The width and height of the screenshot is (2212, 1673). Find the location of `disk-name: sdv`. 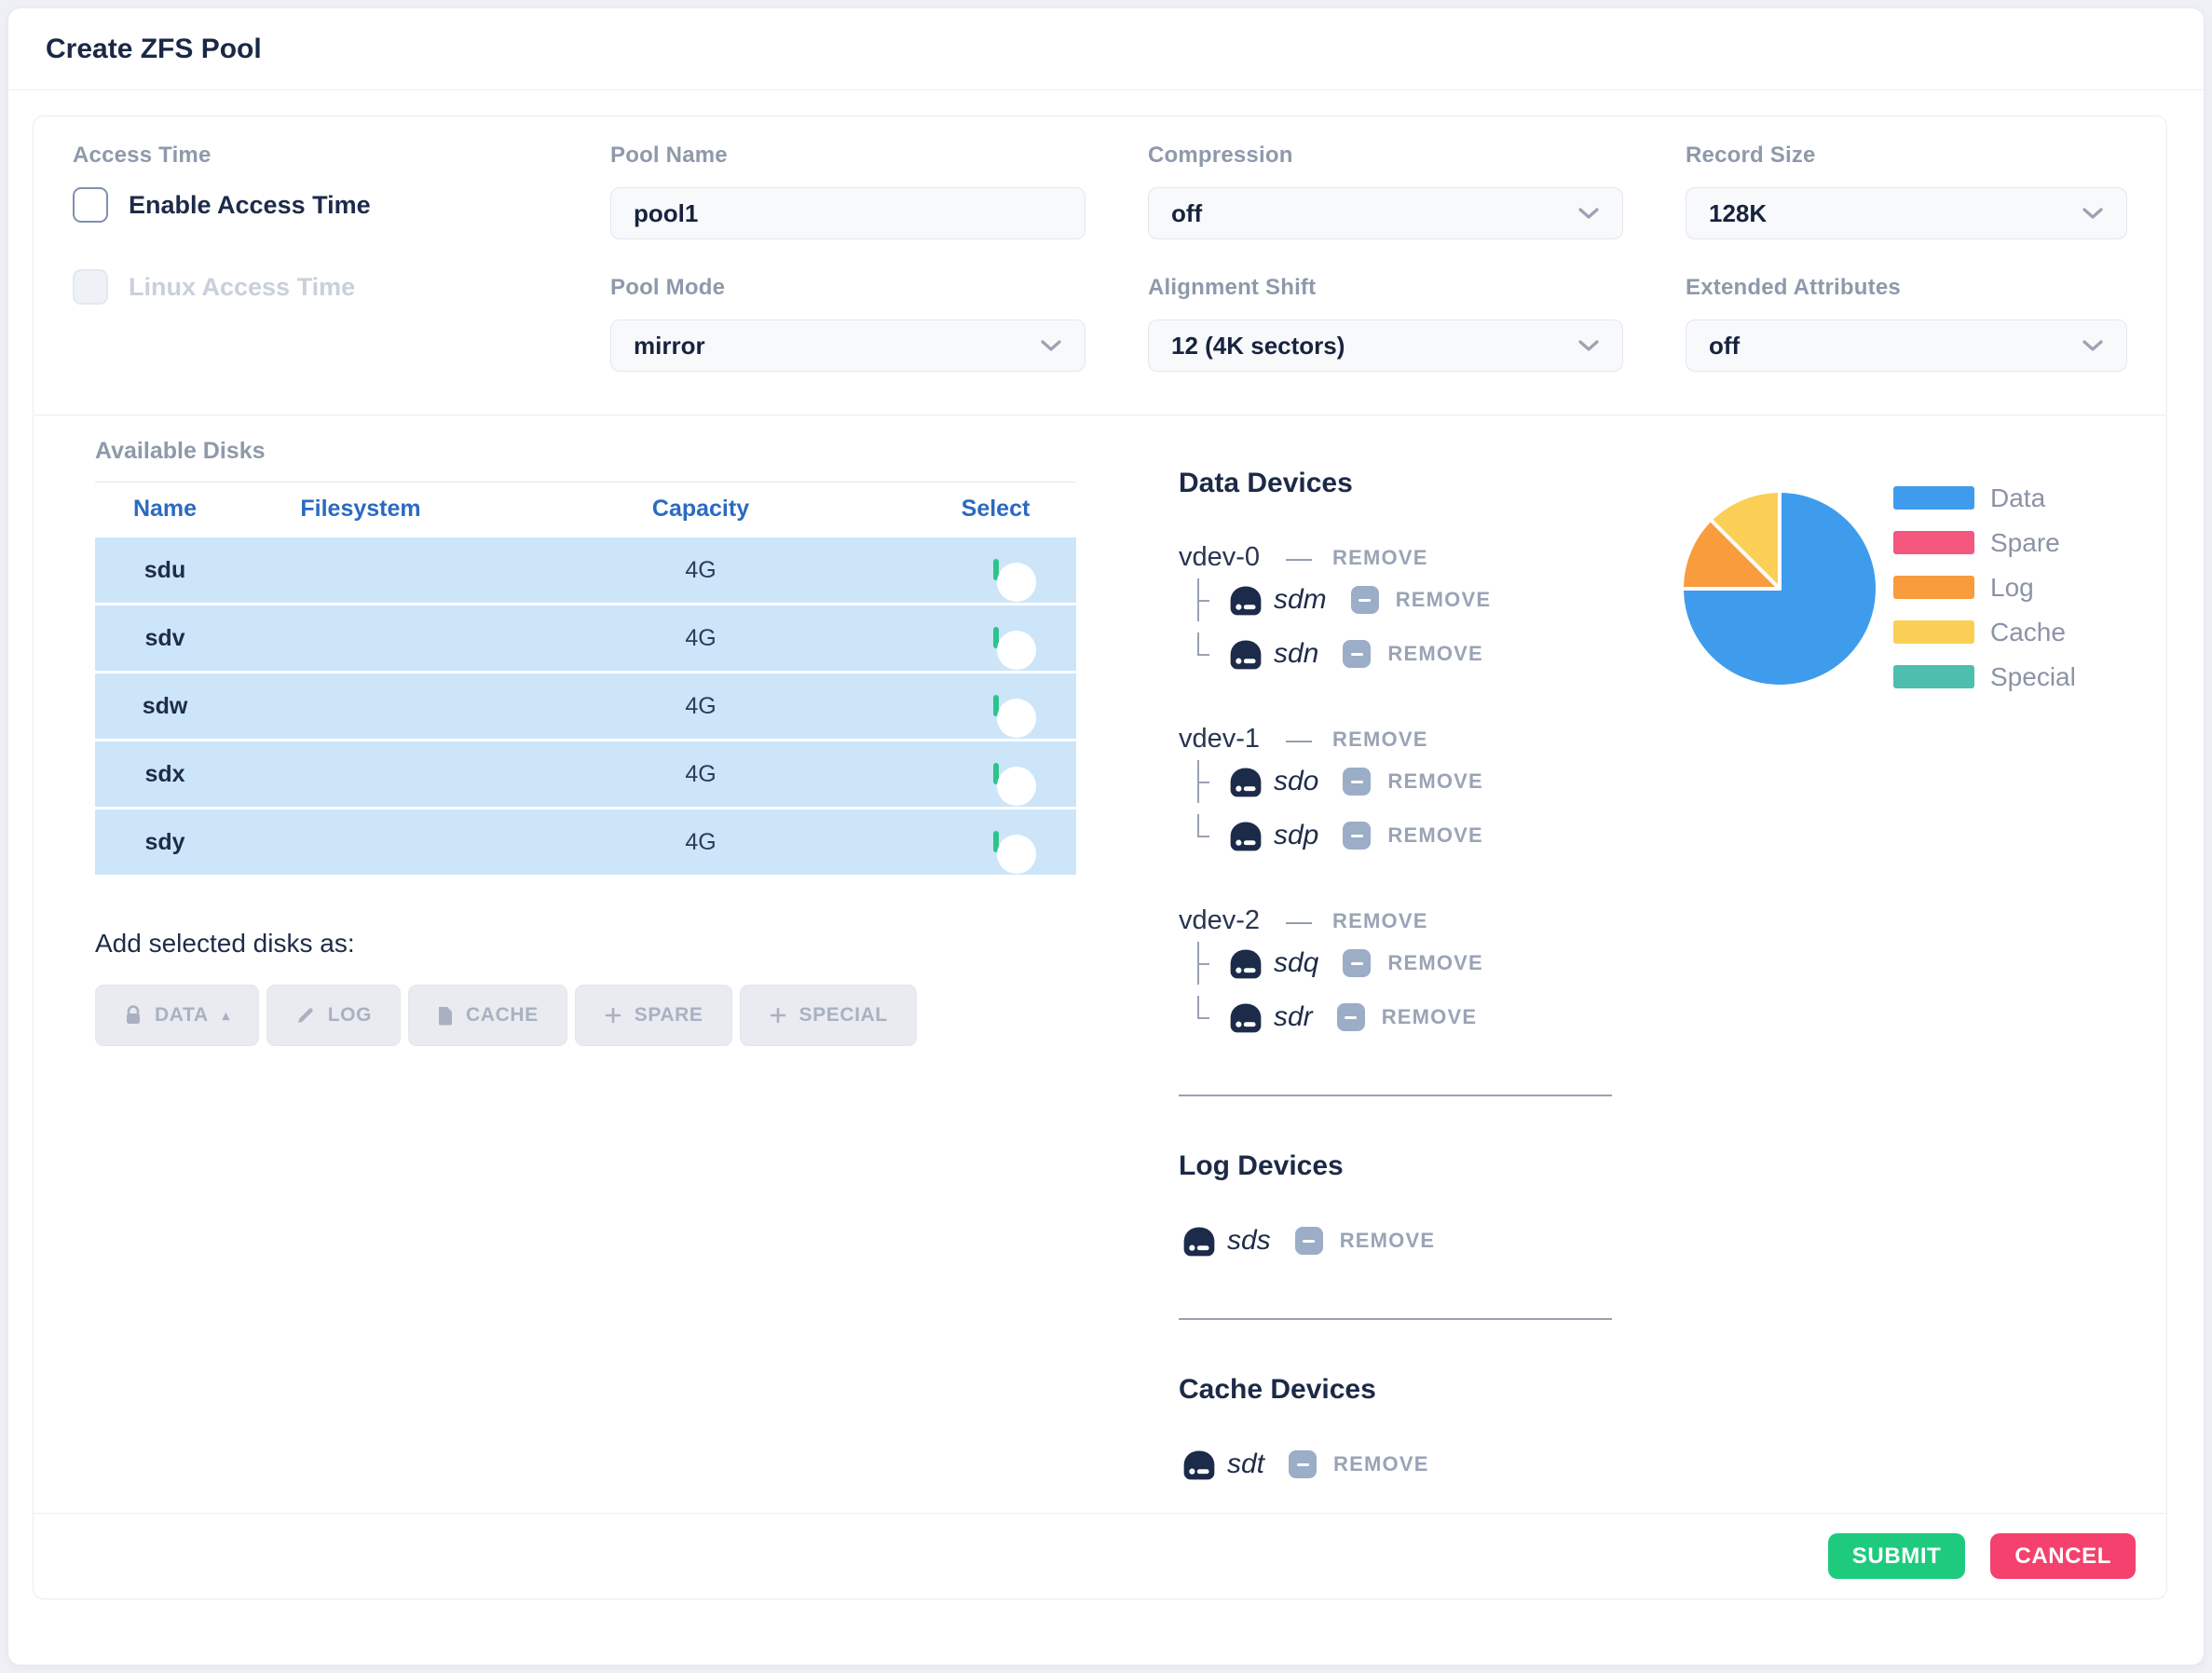

disk-name: sdv is located at coordinates (164, 637).